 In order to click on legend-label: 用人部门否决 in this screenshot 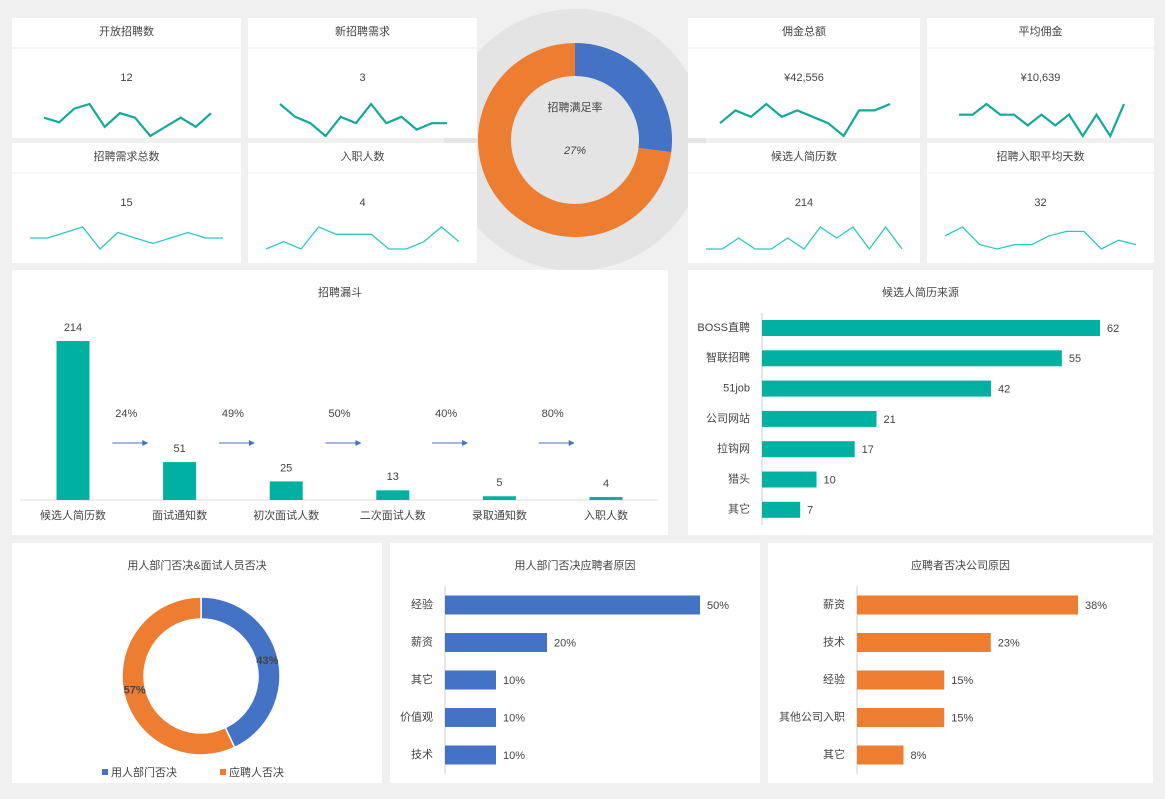, I will do `click(144, 772)`.